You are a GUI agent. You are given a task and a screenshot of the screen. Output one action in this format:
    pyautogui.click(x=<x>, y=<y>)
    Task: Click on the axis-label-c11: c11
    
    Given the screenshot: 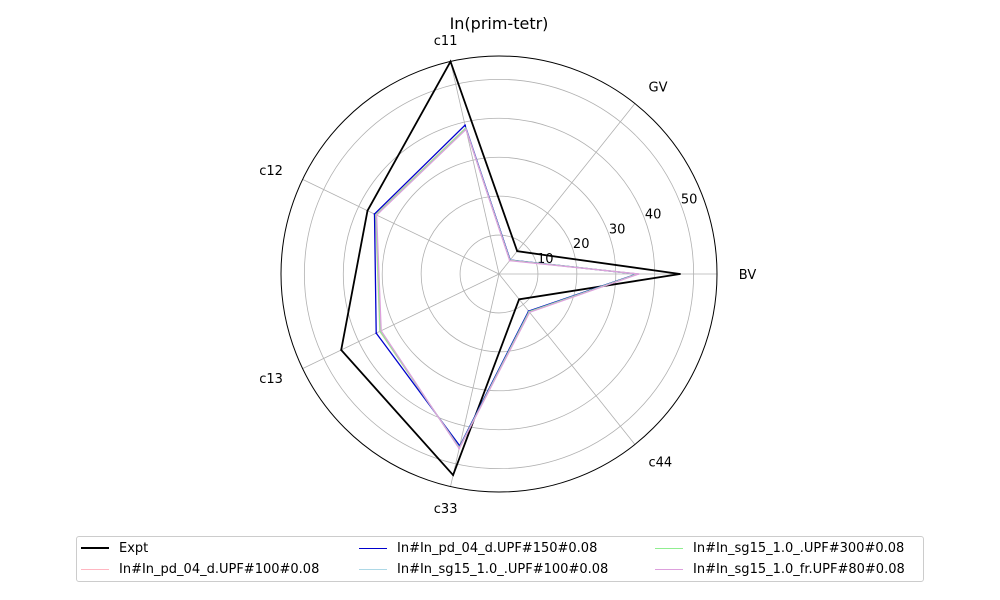 What is the action you would take?
    pyautogui.click(x=446, y=41)
    